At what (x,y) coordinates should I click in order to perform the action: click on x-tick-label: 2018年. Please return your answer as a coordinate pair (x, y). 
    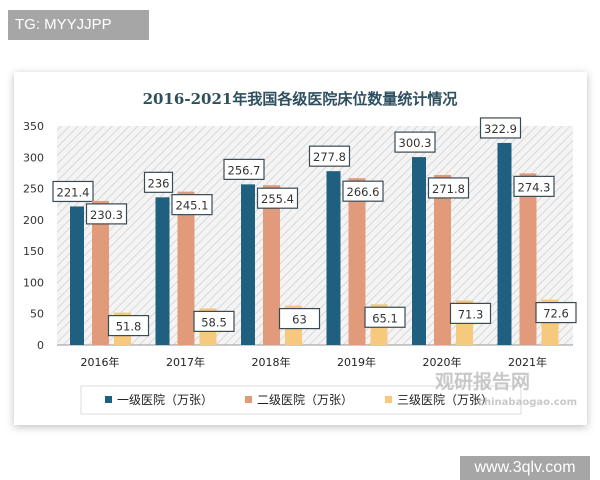
    Looking at the image, I should click on (271, 362).